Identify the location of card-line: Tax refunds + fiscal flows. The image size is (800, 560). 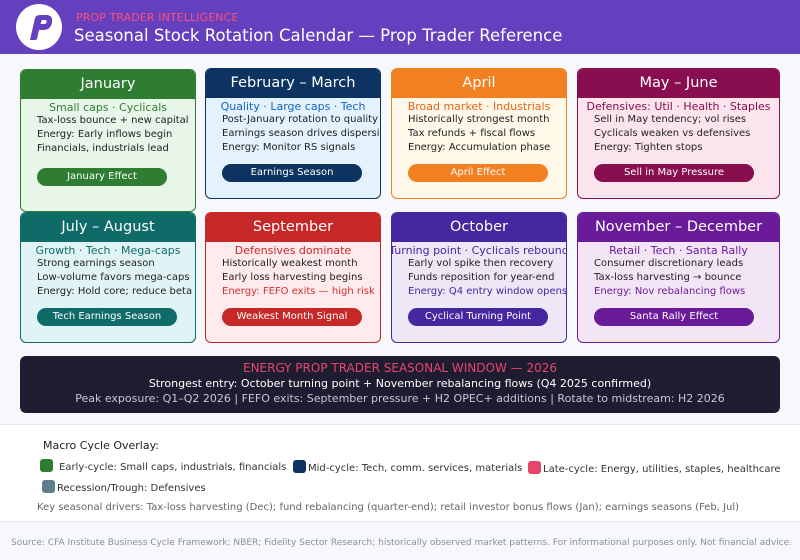
(472, 133).